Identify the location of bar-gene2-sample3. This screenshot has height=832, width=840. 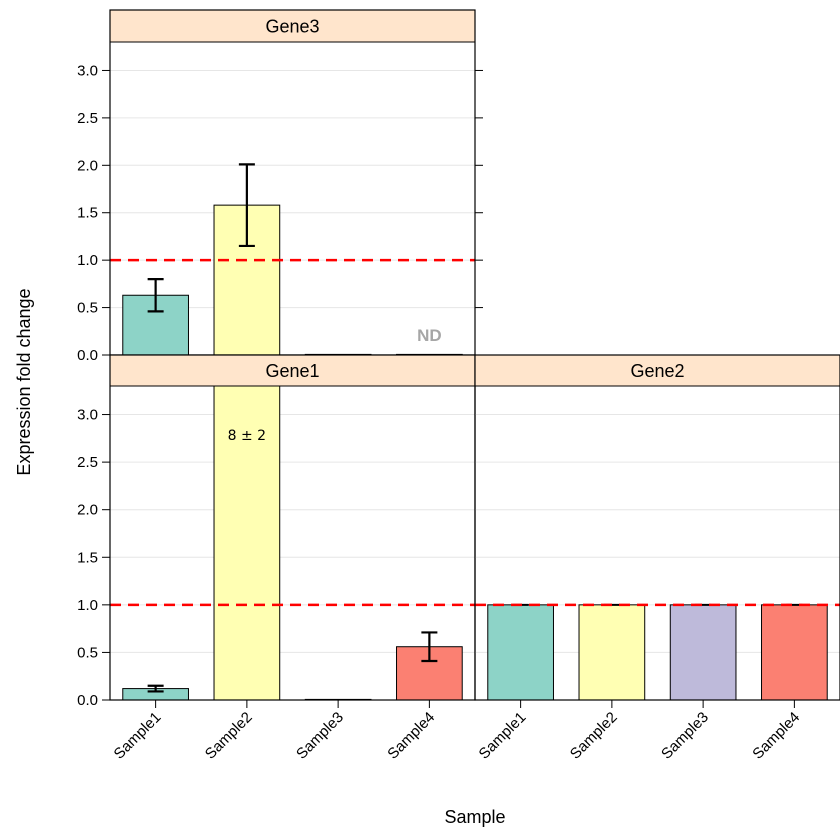
(703, 652).